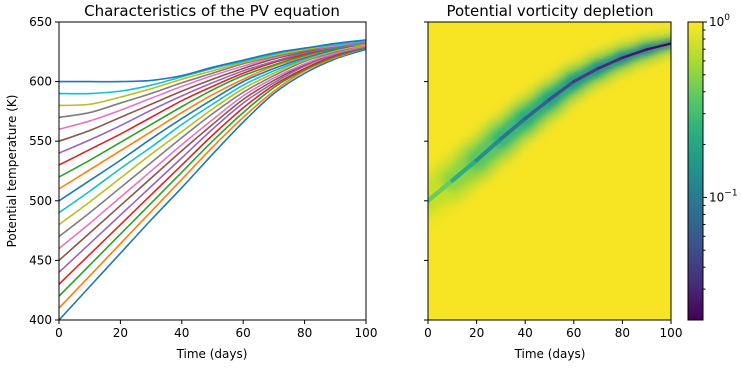  What do you see at coordinates (476, 333) in the screenshot?
I see `right-x-tick-label-1: 20` at bounding box center [476, 333].